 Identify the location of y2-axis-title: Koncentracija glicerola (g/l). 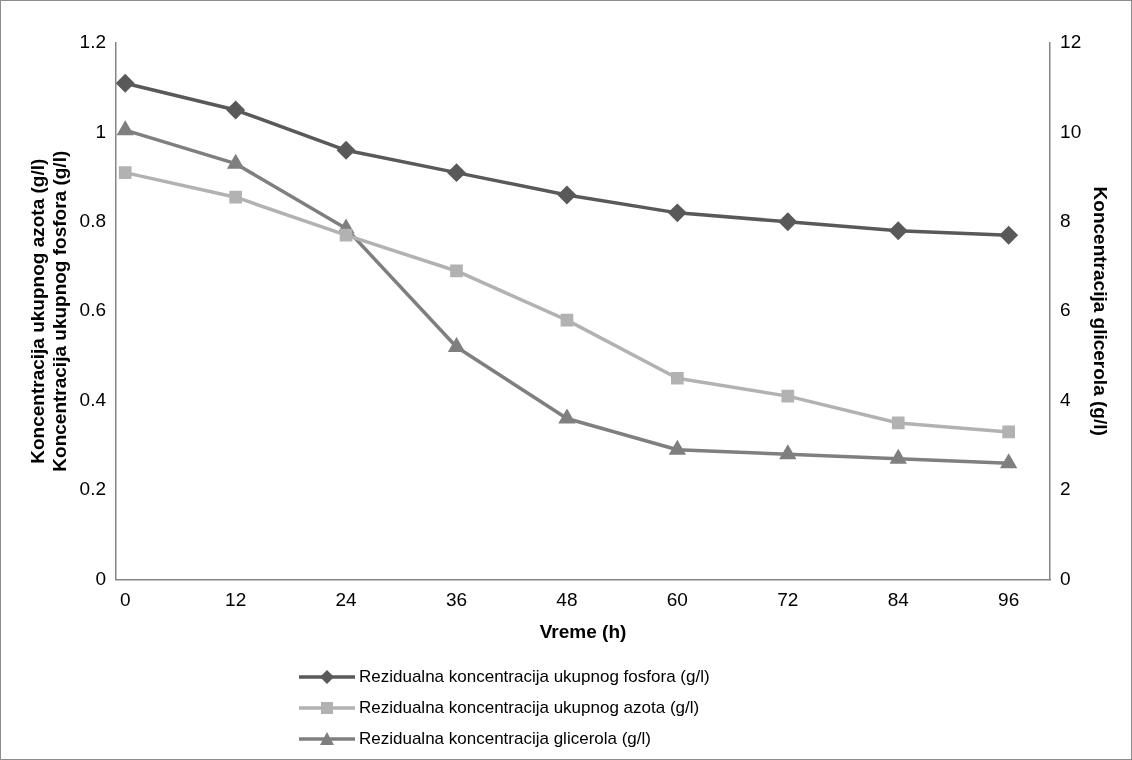
(1101, 311).